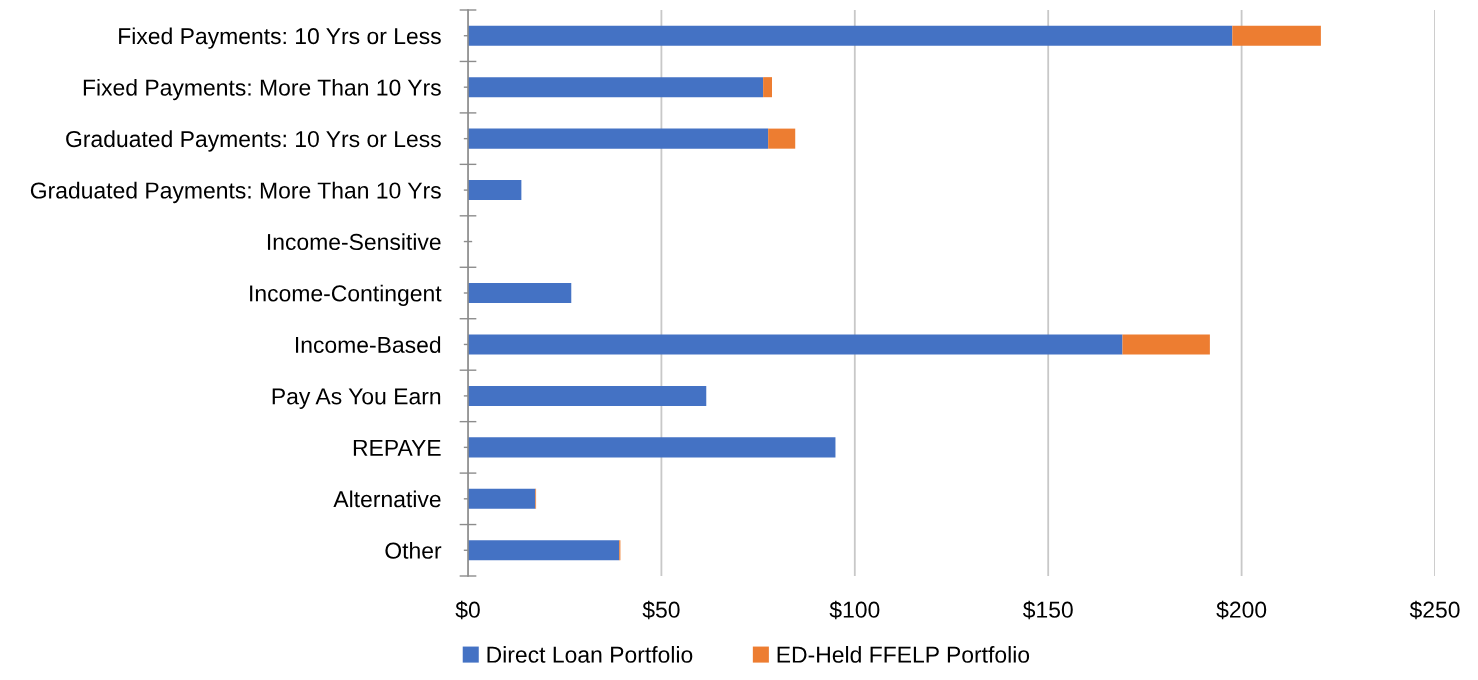 This screenshot has width=1478, height=680. What do you see at coordinates (262, 89) in the screenshot?
I see `y-tick-label: Fixed Payments: More Than 10 Yrs` at bounding box center [262, 89].